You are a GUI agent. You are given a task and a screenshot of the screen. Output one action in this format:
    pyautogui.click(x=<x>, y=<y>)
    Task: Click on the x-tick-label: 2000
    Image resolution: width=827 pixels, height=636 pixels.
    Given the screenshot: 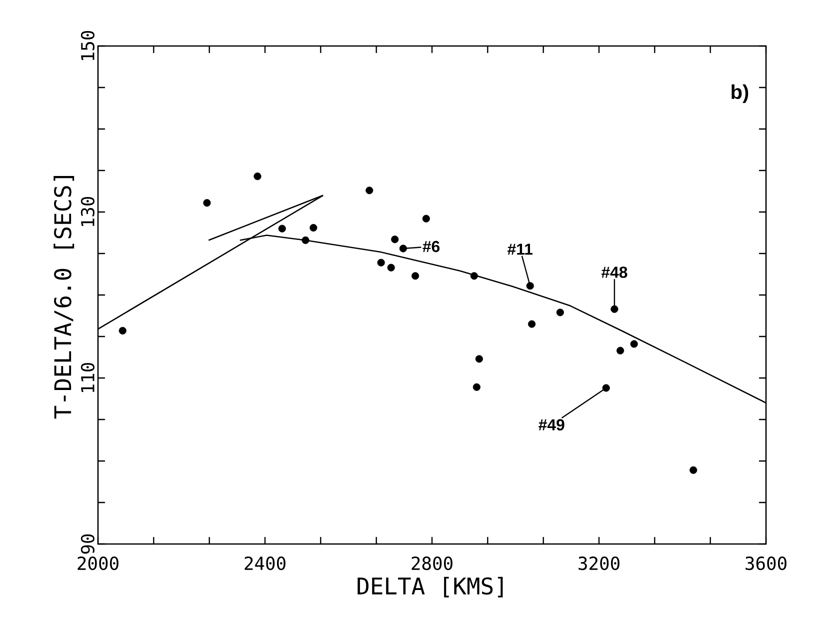 What is the action you would take?
    pyautogui.click(x=98, y=563)
    